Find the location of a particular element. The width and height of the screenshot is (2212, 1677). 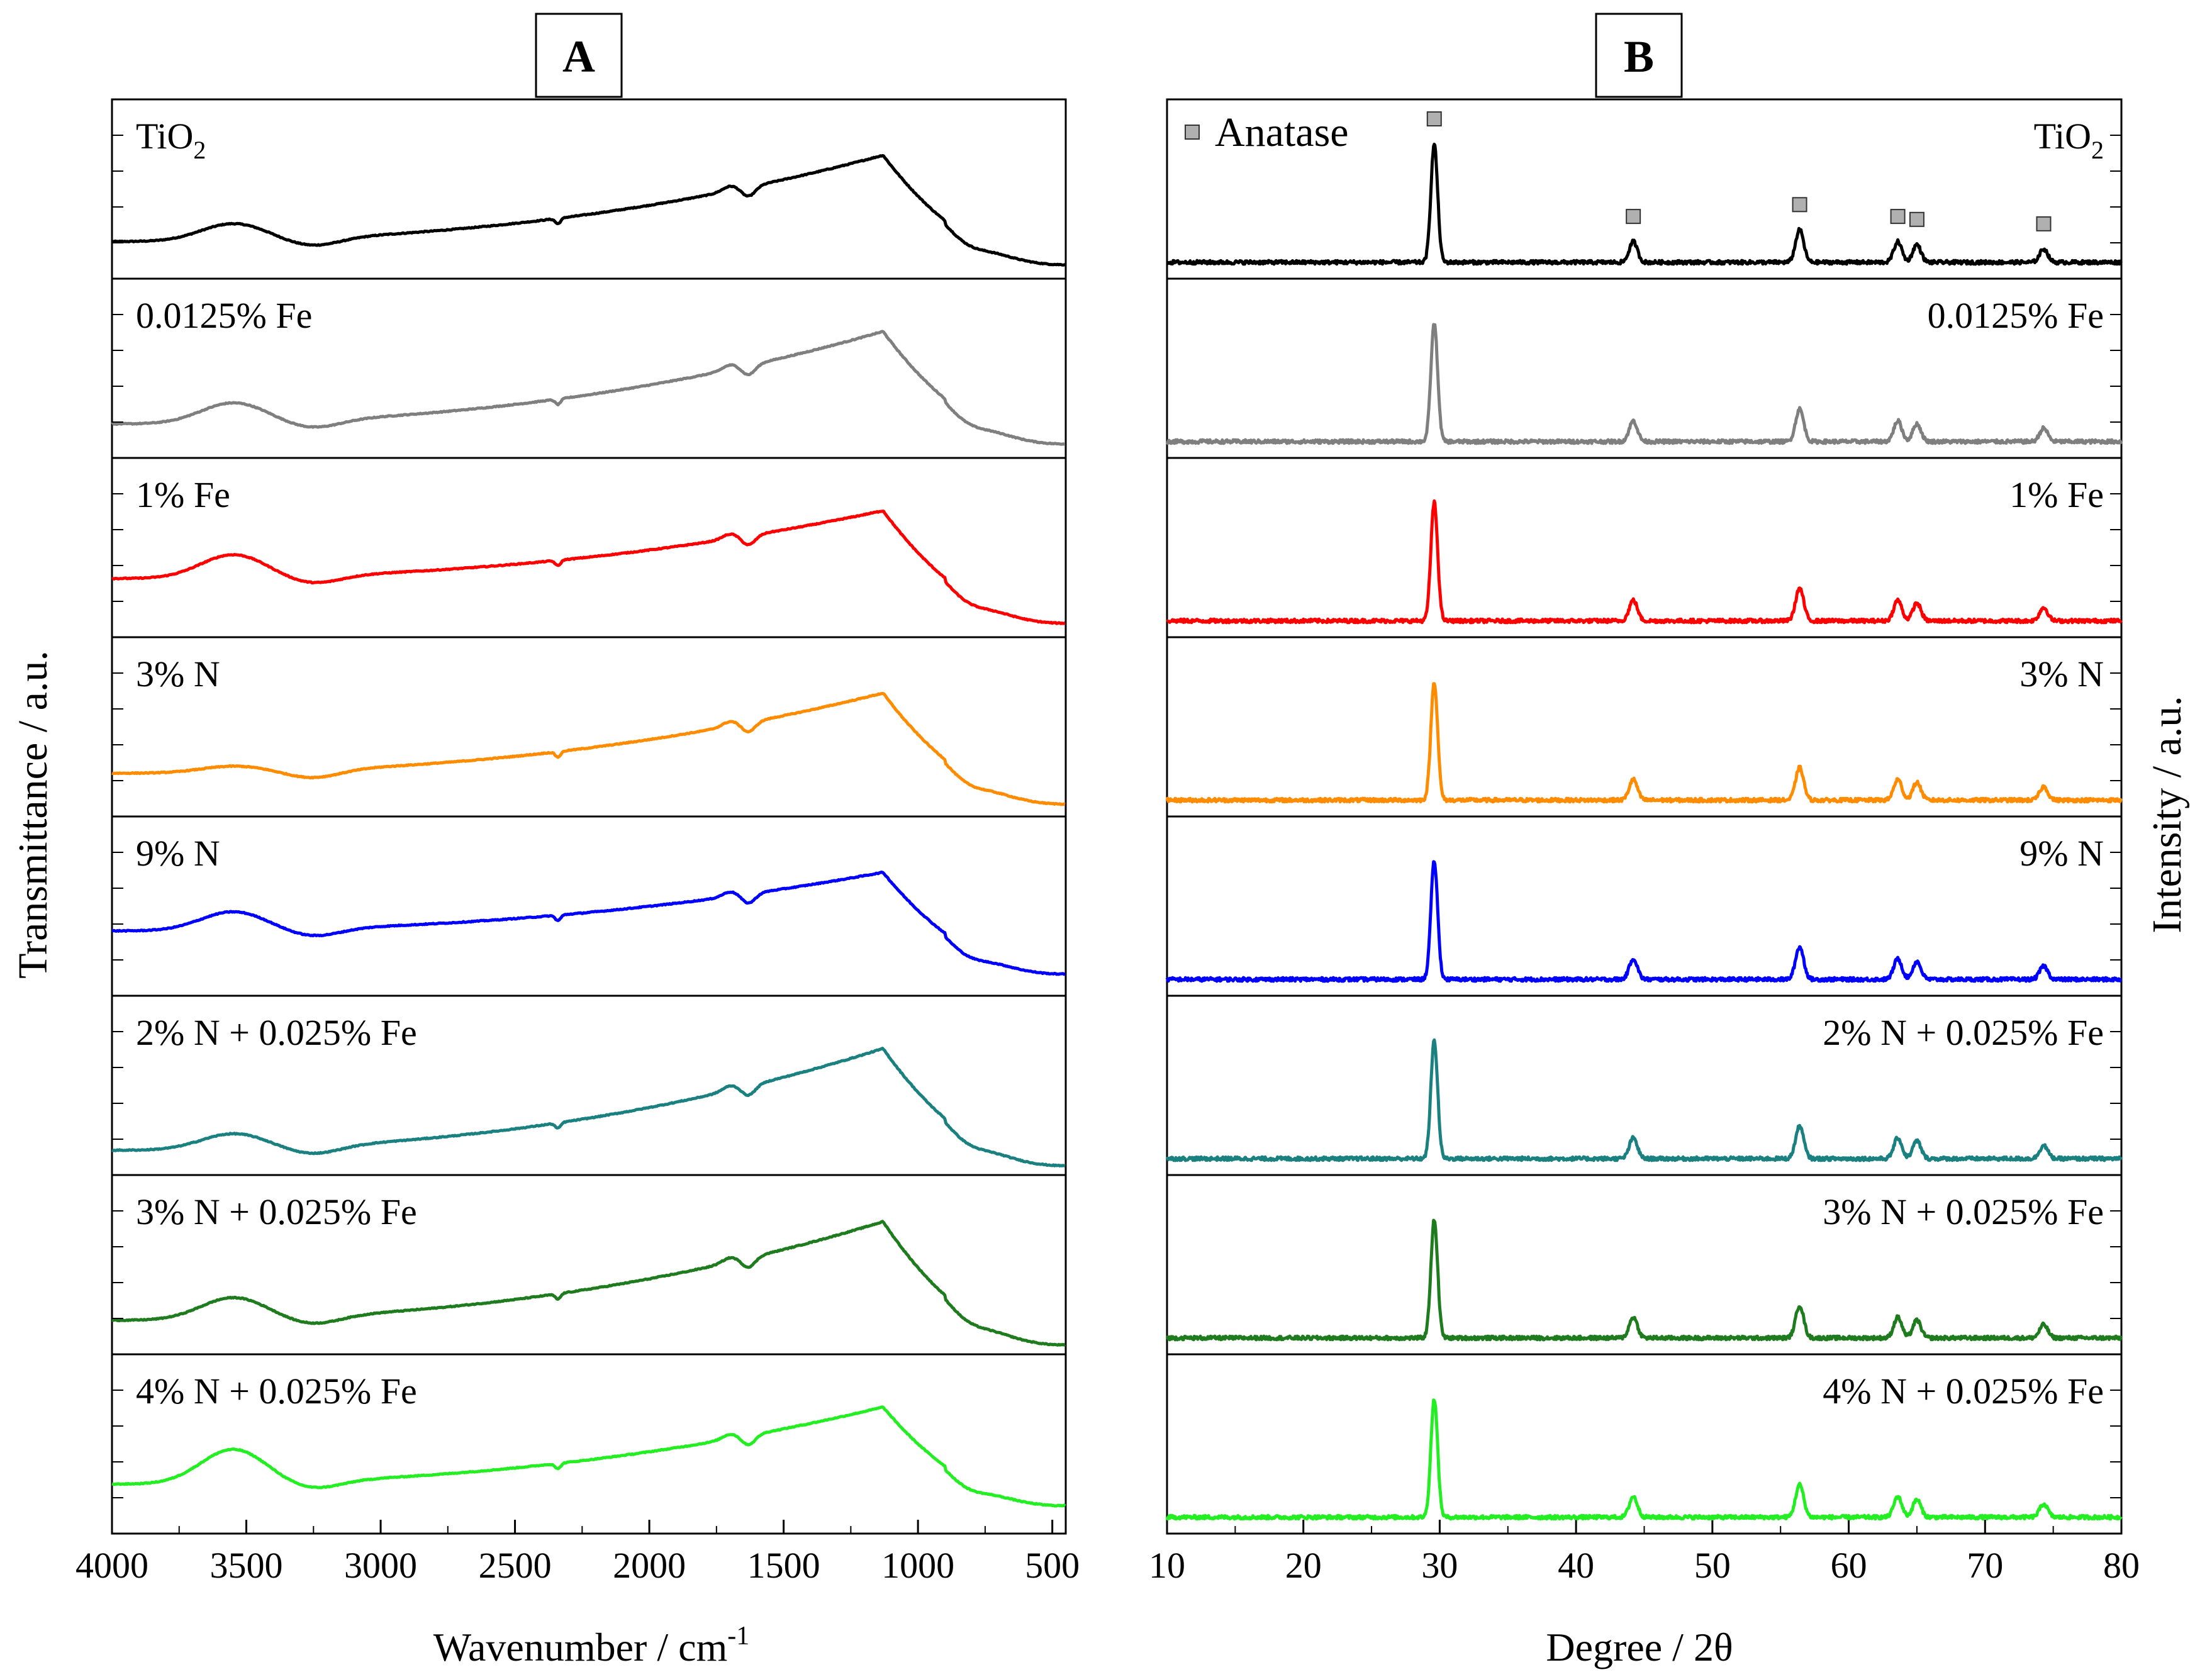

xrd-x-tick-label: 40 is located at coordinates (1576, 1565).